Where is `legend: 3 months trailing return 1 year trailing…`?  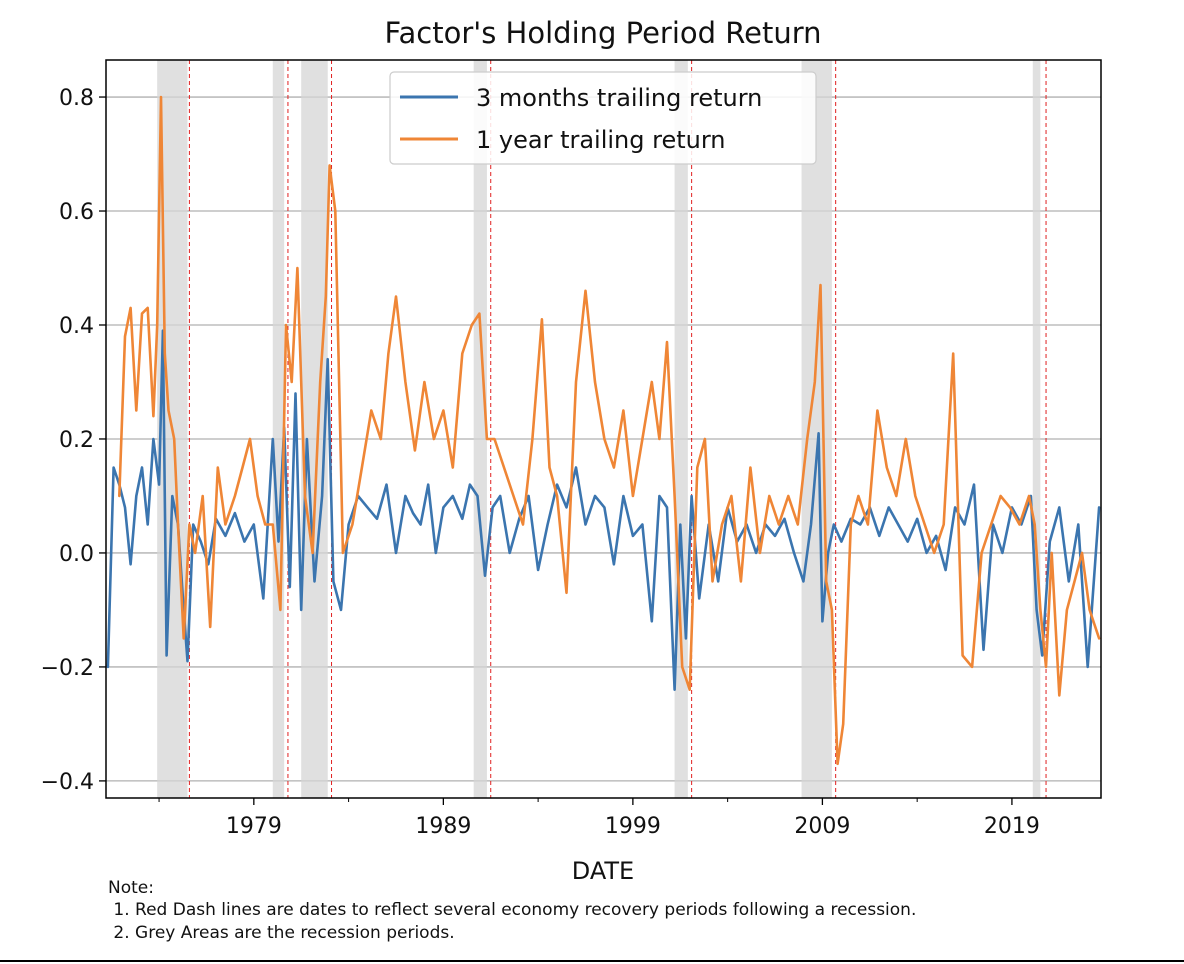 legend: 3 months trailing return 1 year trailing… is located at coordinates (603, 118).